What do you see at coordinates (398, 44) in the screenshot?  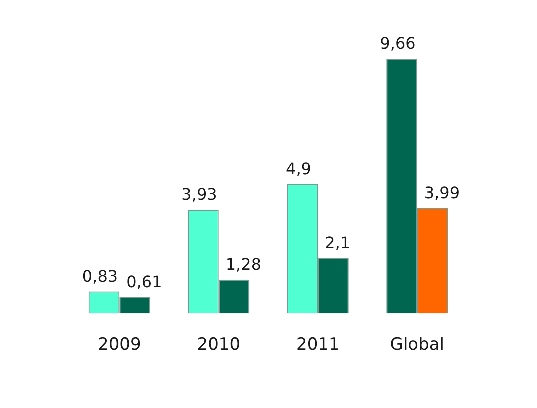 I see `data-label: 9,66` at bounding box center [398, 44].